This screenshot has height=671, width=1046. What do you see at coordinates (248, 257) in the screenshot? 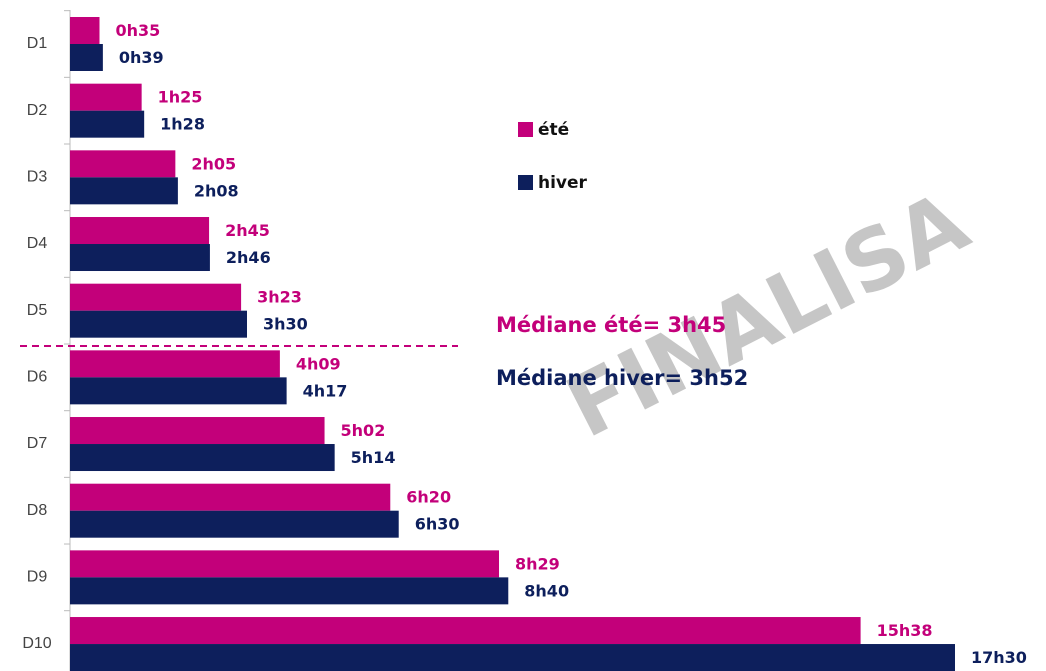
I see `value-label: 2h46` at bounding box center [248, 257].